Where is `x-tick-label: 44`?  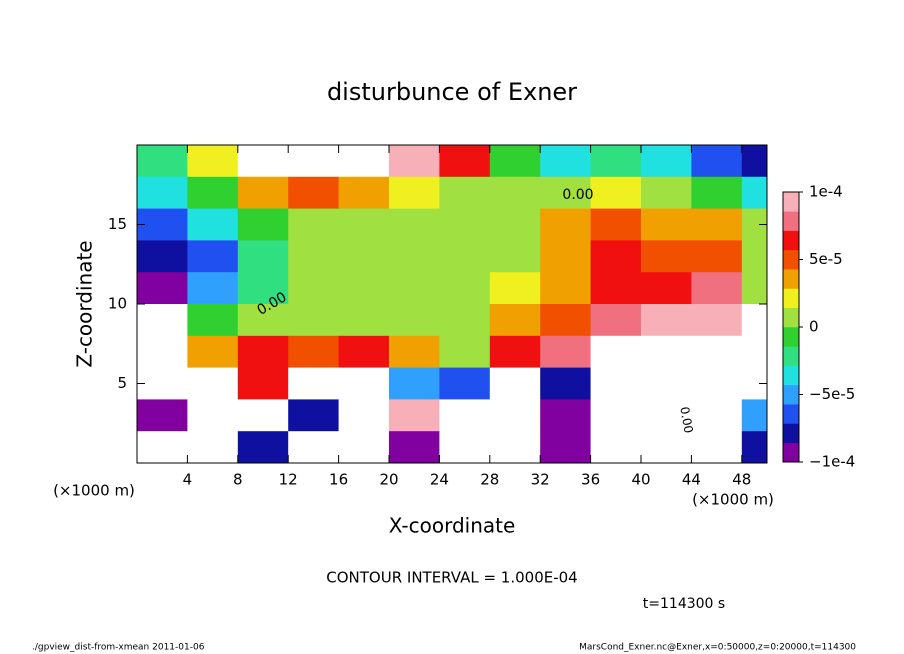 x-tick-label: 44 is located at coordinates (691, 480).